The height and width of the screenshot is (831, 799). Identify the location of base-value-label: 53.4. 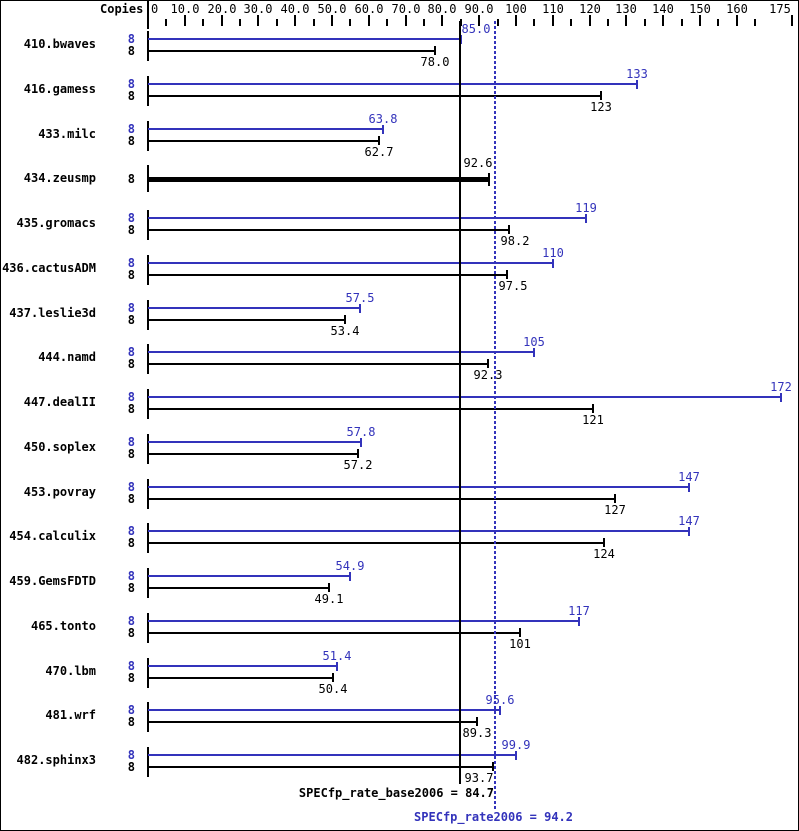
(345, 331).